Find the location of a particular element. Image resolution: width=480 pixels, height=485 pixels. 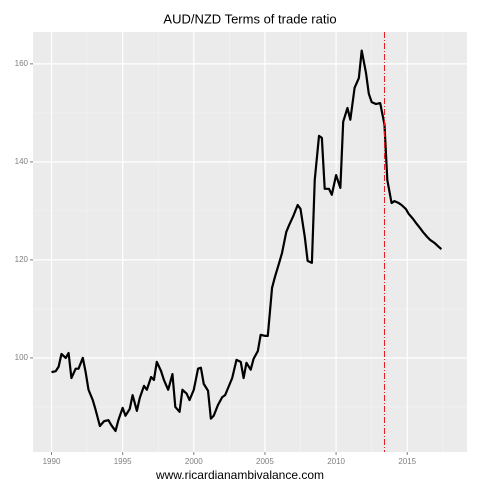

x-tick-label: 2000 is located at coordinates (194, 461).